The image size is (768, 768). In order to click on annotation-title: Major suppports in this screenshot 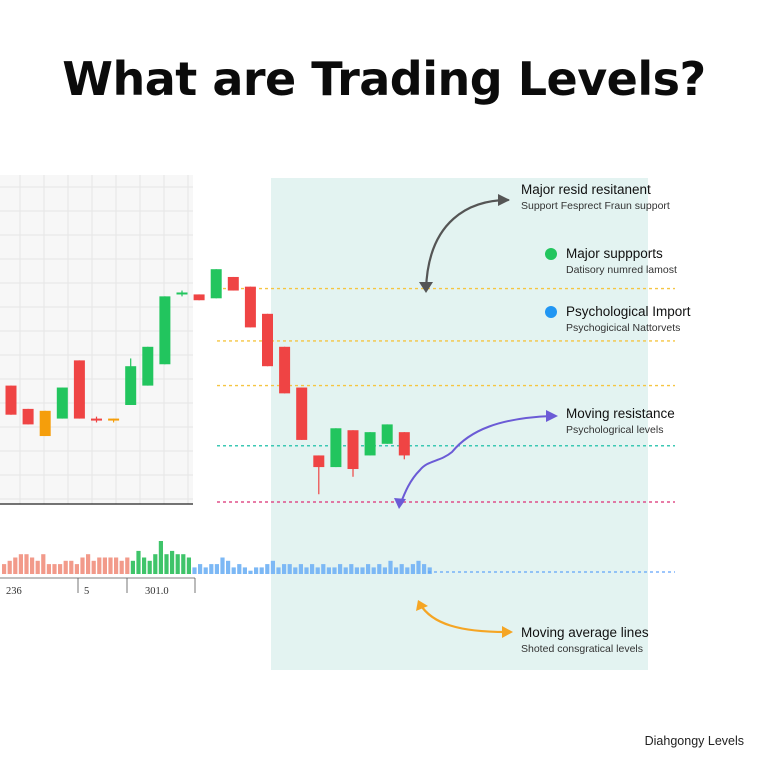, I will do `click(614, 253)`.